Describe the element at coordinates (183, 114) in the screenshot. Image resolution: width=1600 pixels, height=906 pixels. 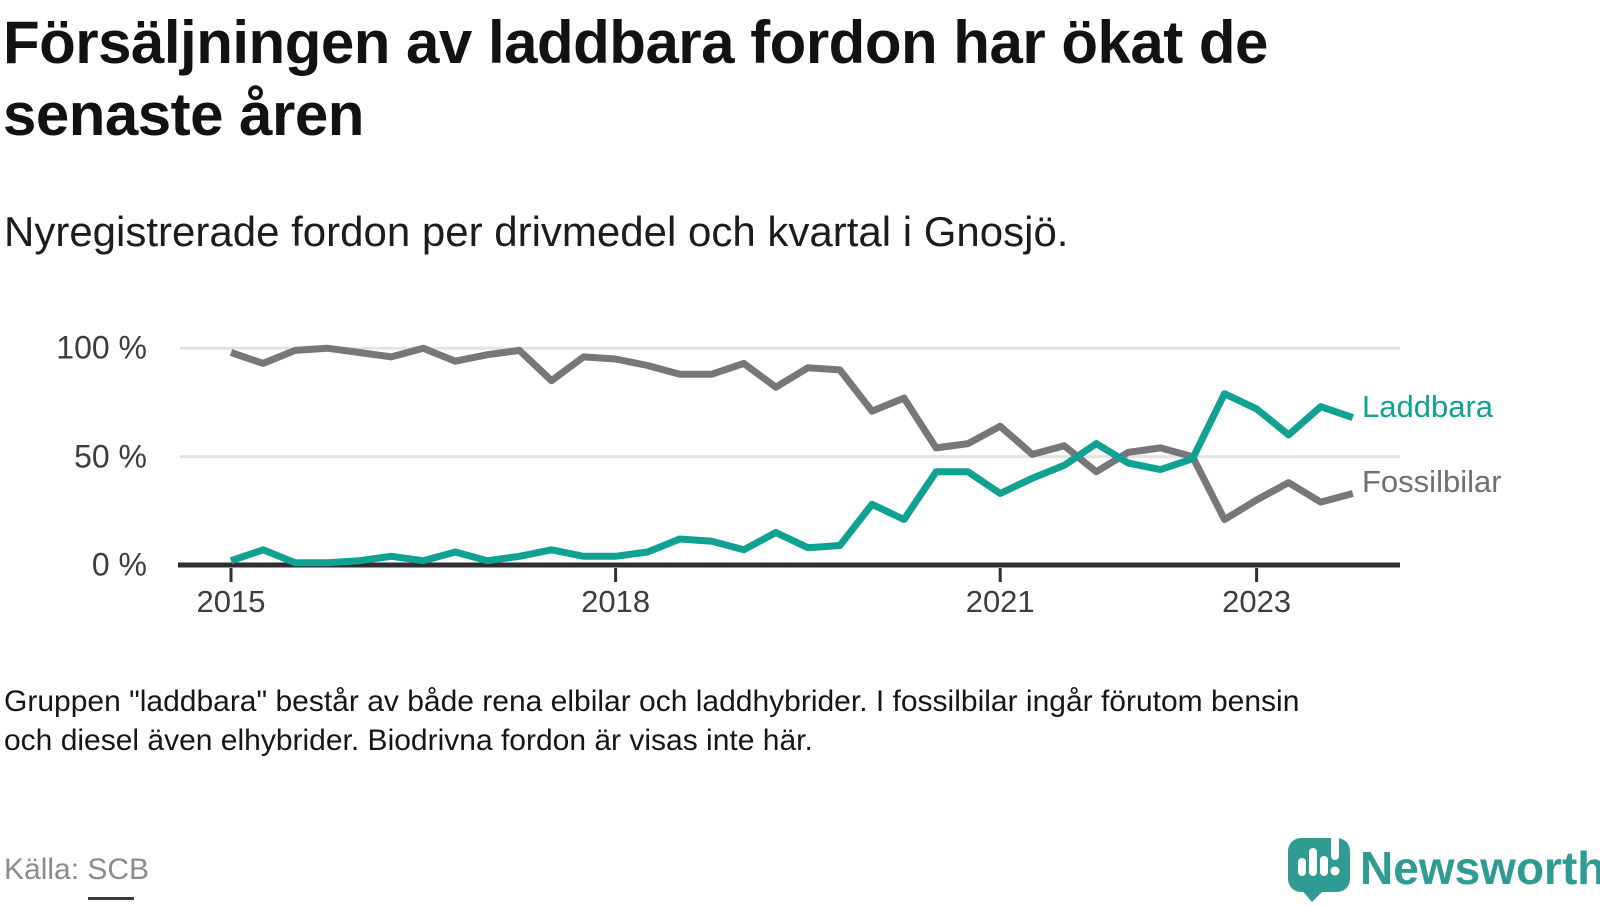
I see `page-title-line2: senaste åren` at that location.